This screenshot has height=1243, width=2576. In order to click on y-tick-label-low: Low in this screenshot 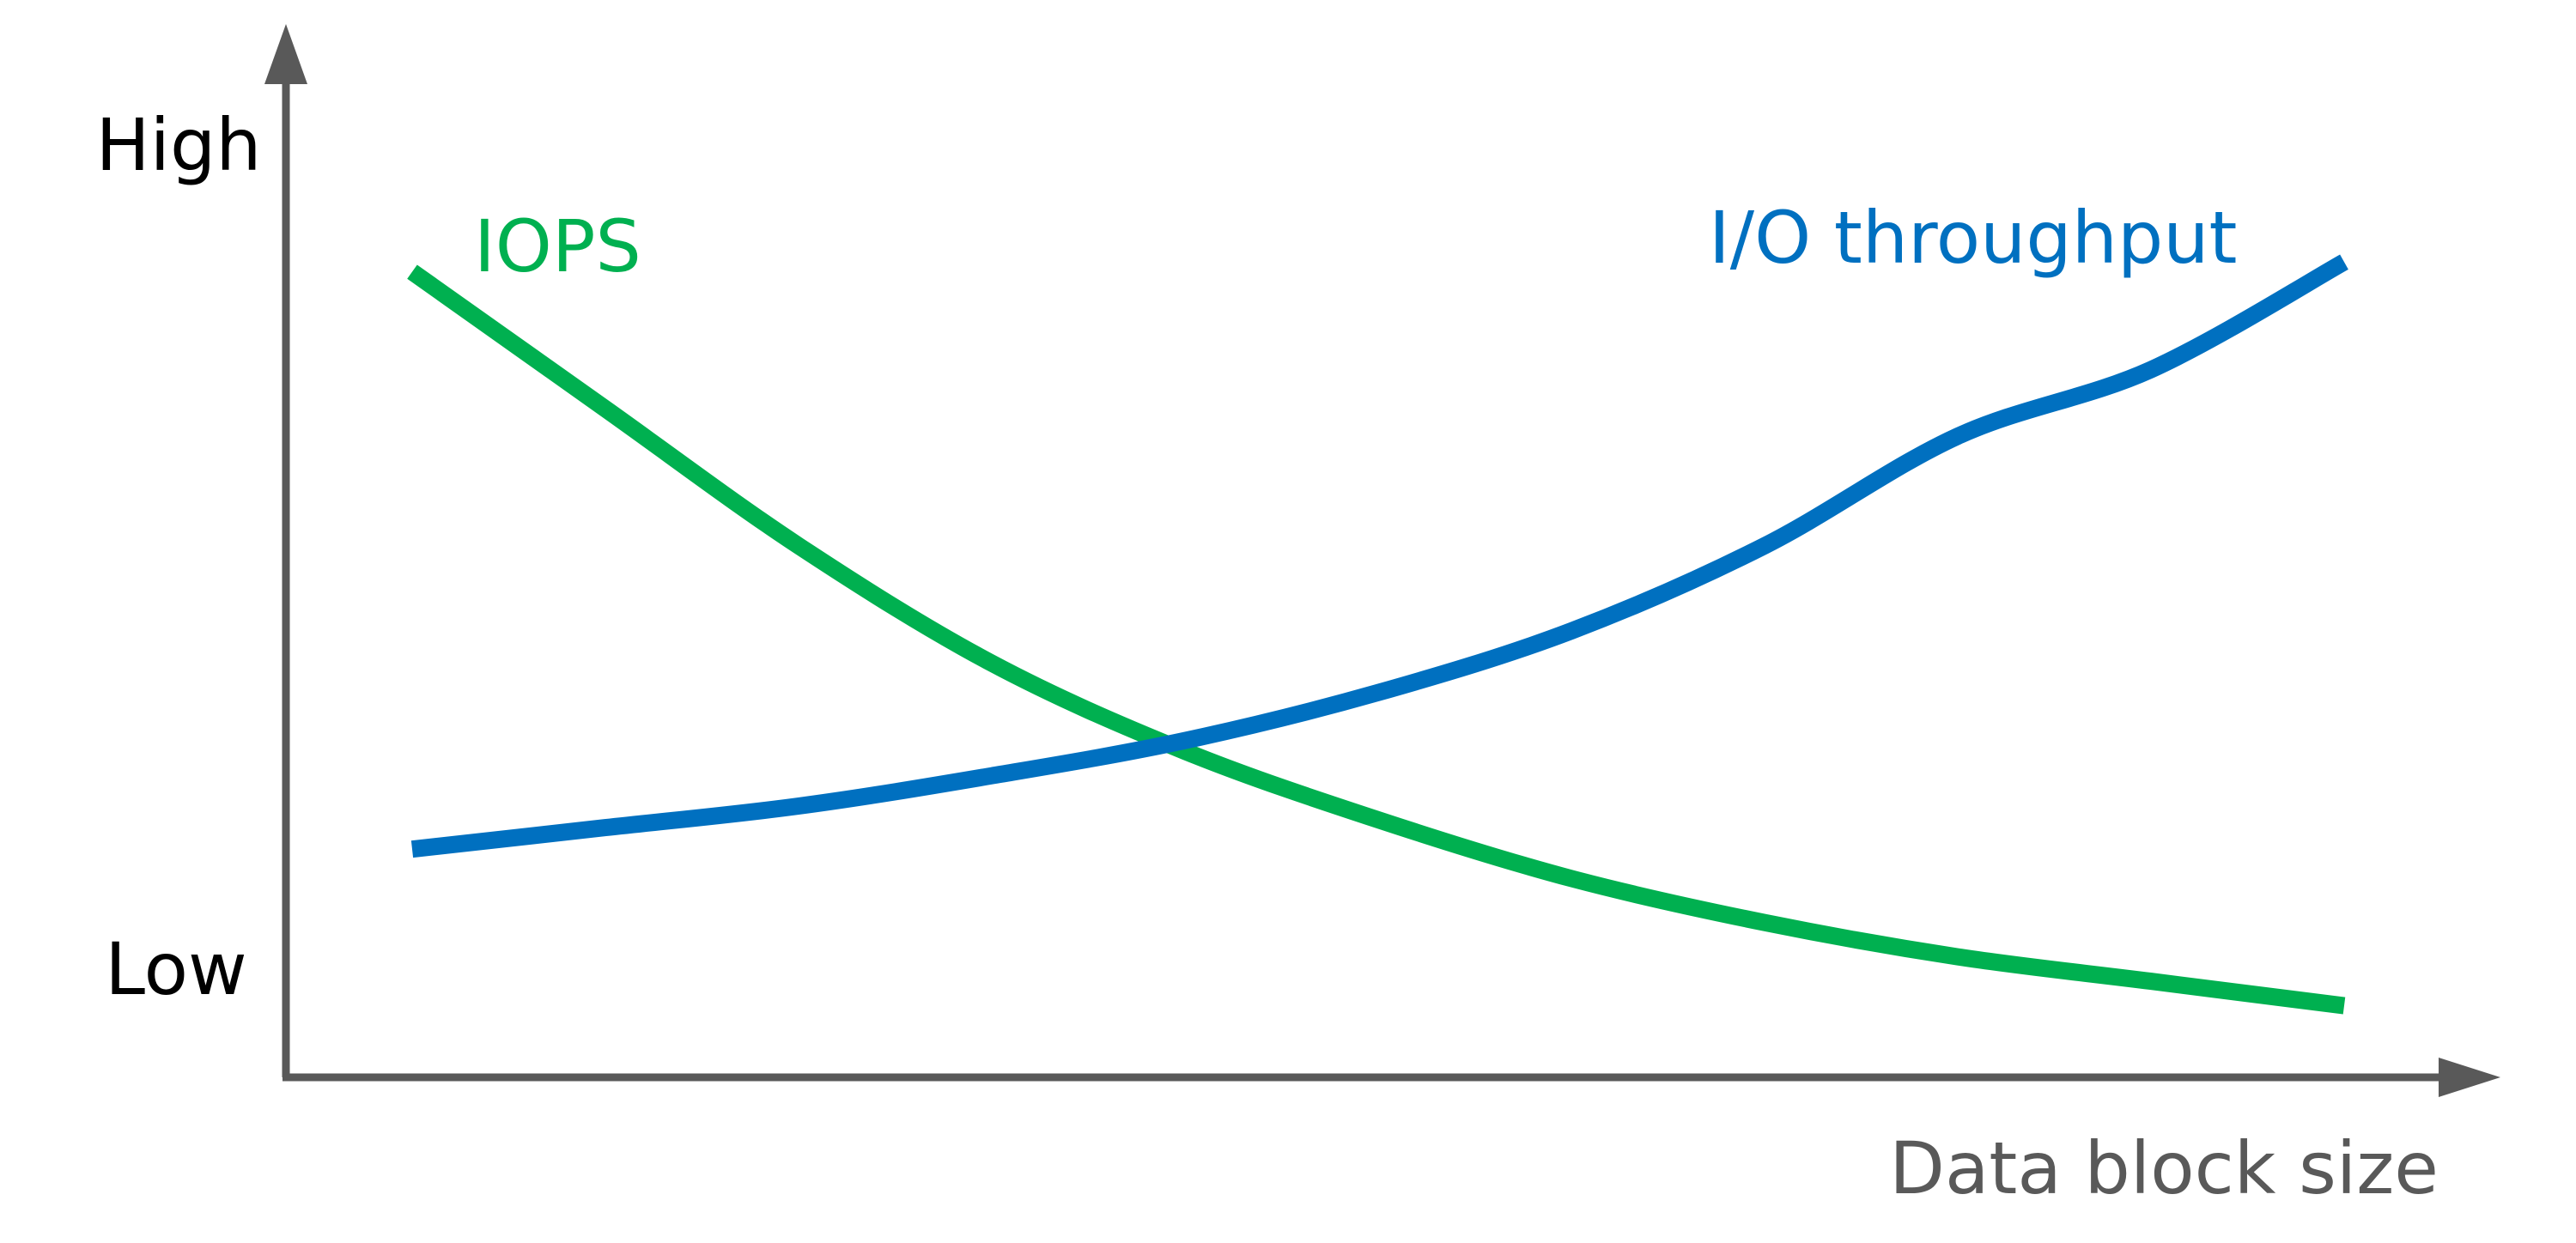, I will do `click(175, 969)`.